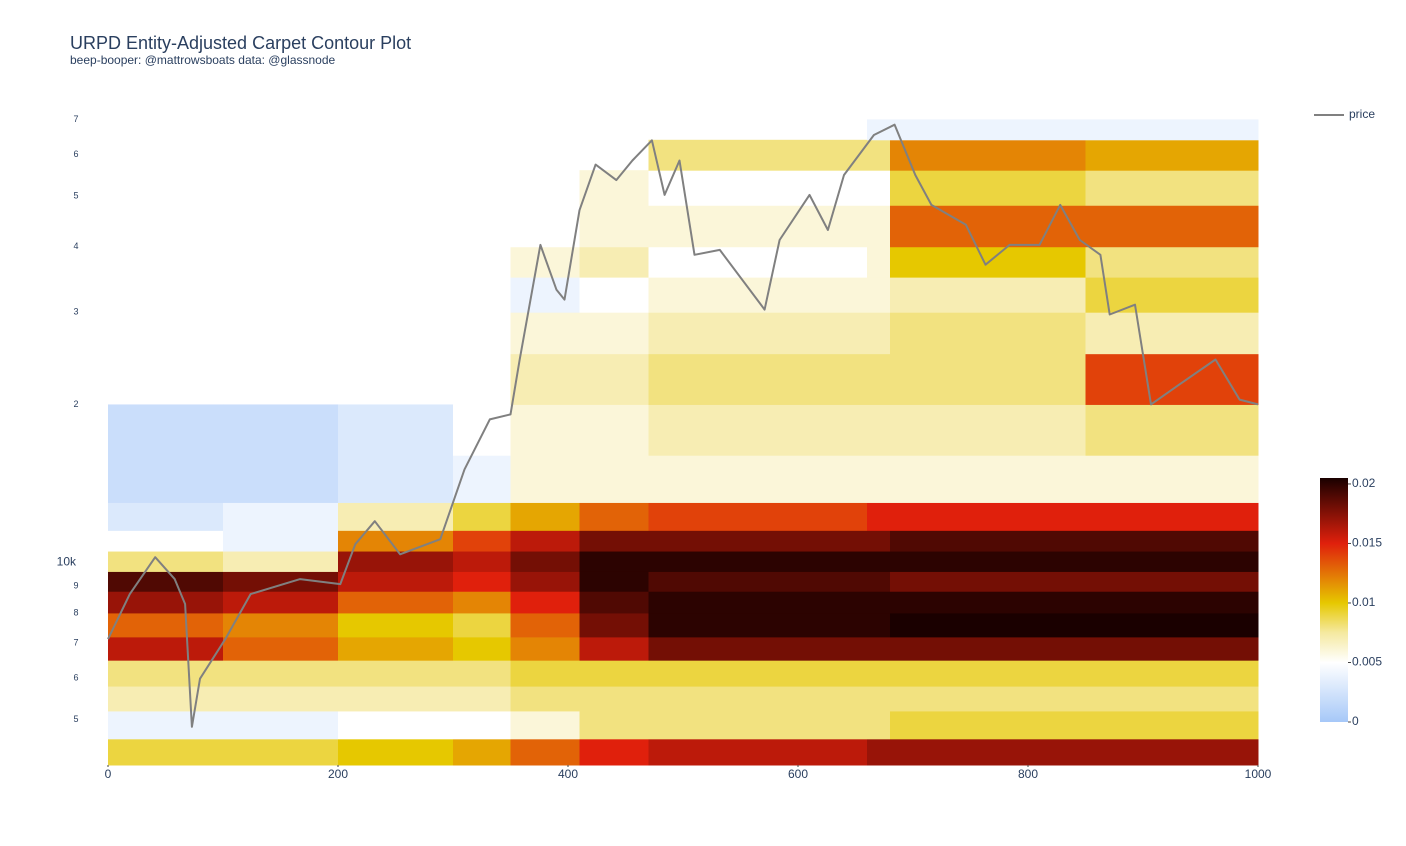 The image size is (1406, 846). I want to click on x-tick-label: 600, so click(798, 774).